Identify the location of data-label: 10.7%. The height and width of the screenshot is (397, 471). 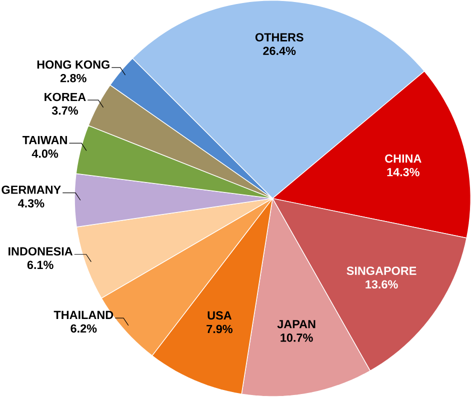
(296, 338).